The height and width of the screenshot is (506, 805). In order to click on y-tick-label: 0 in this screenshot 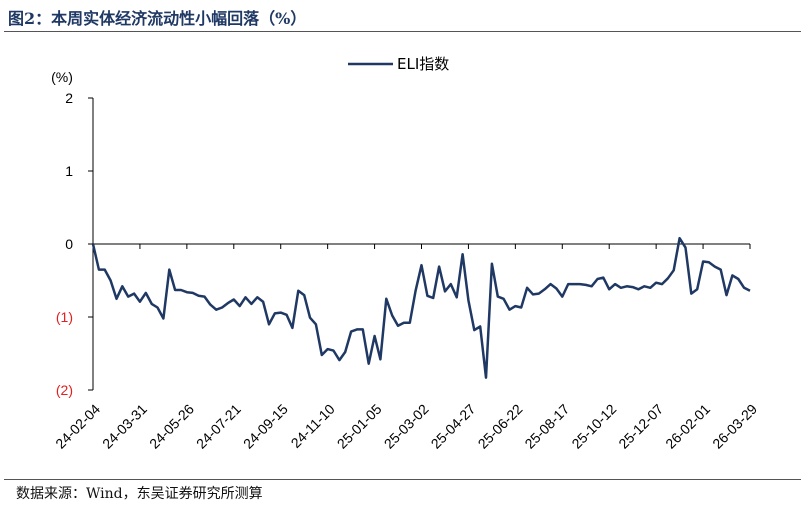, I will do `click(69, 244)`.